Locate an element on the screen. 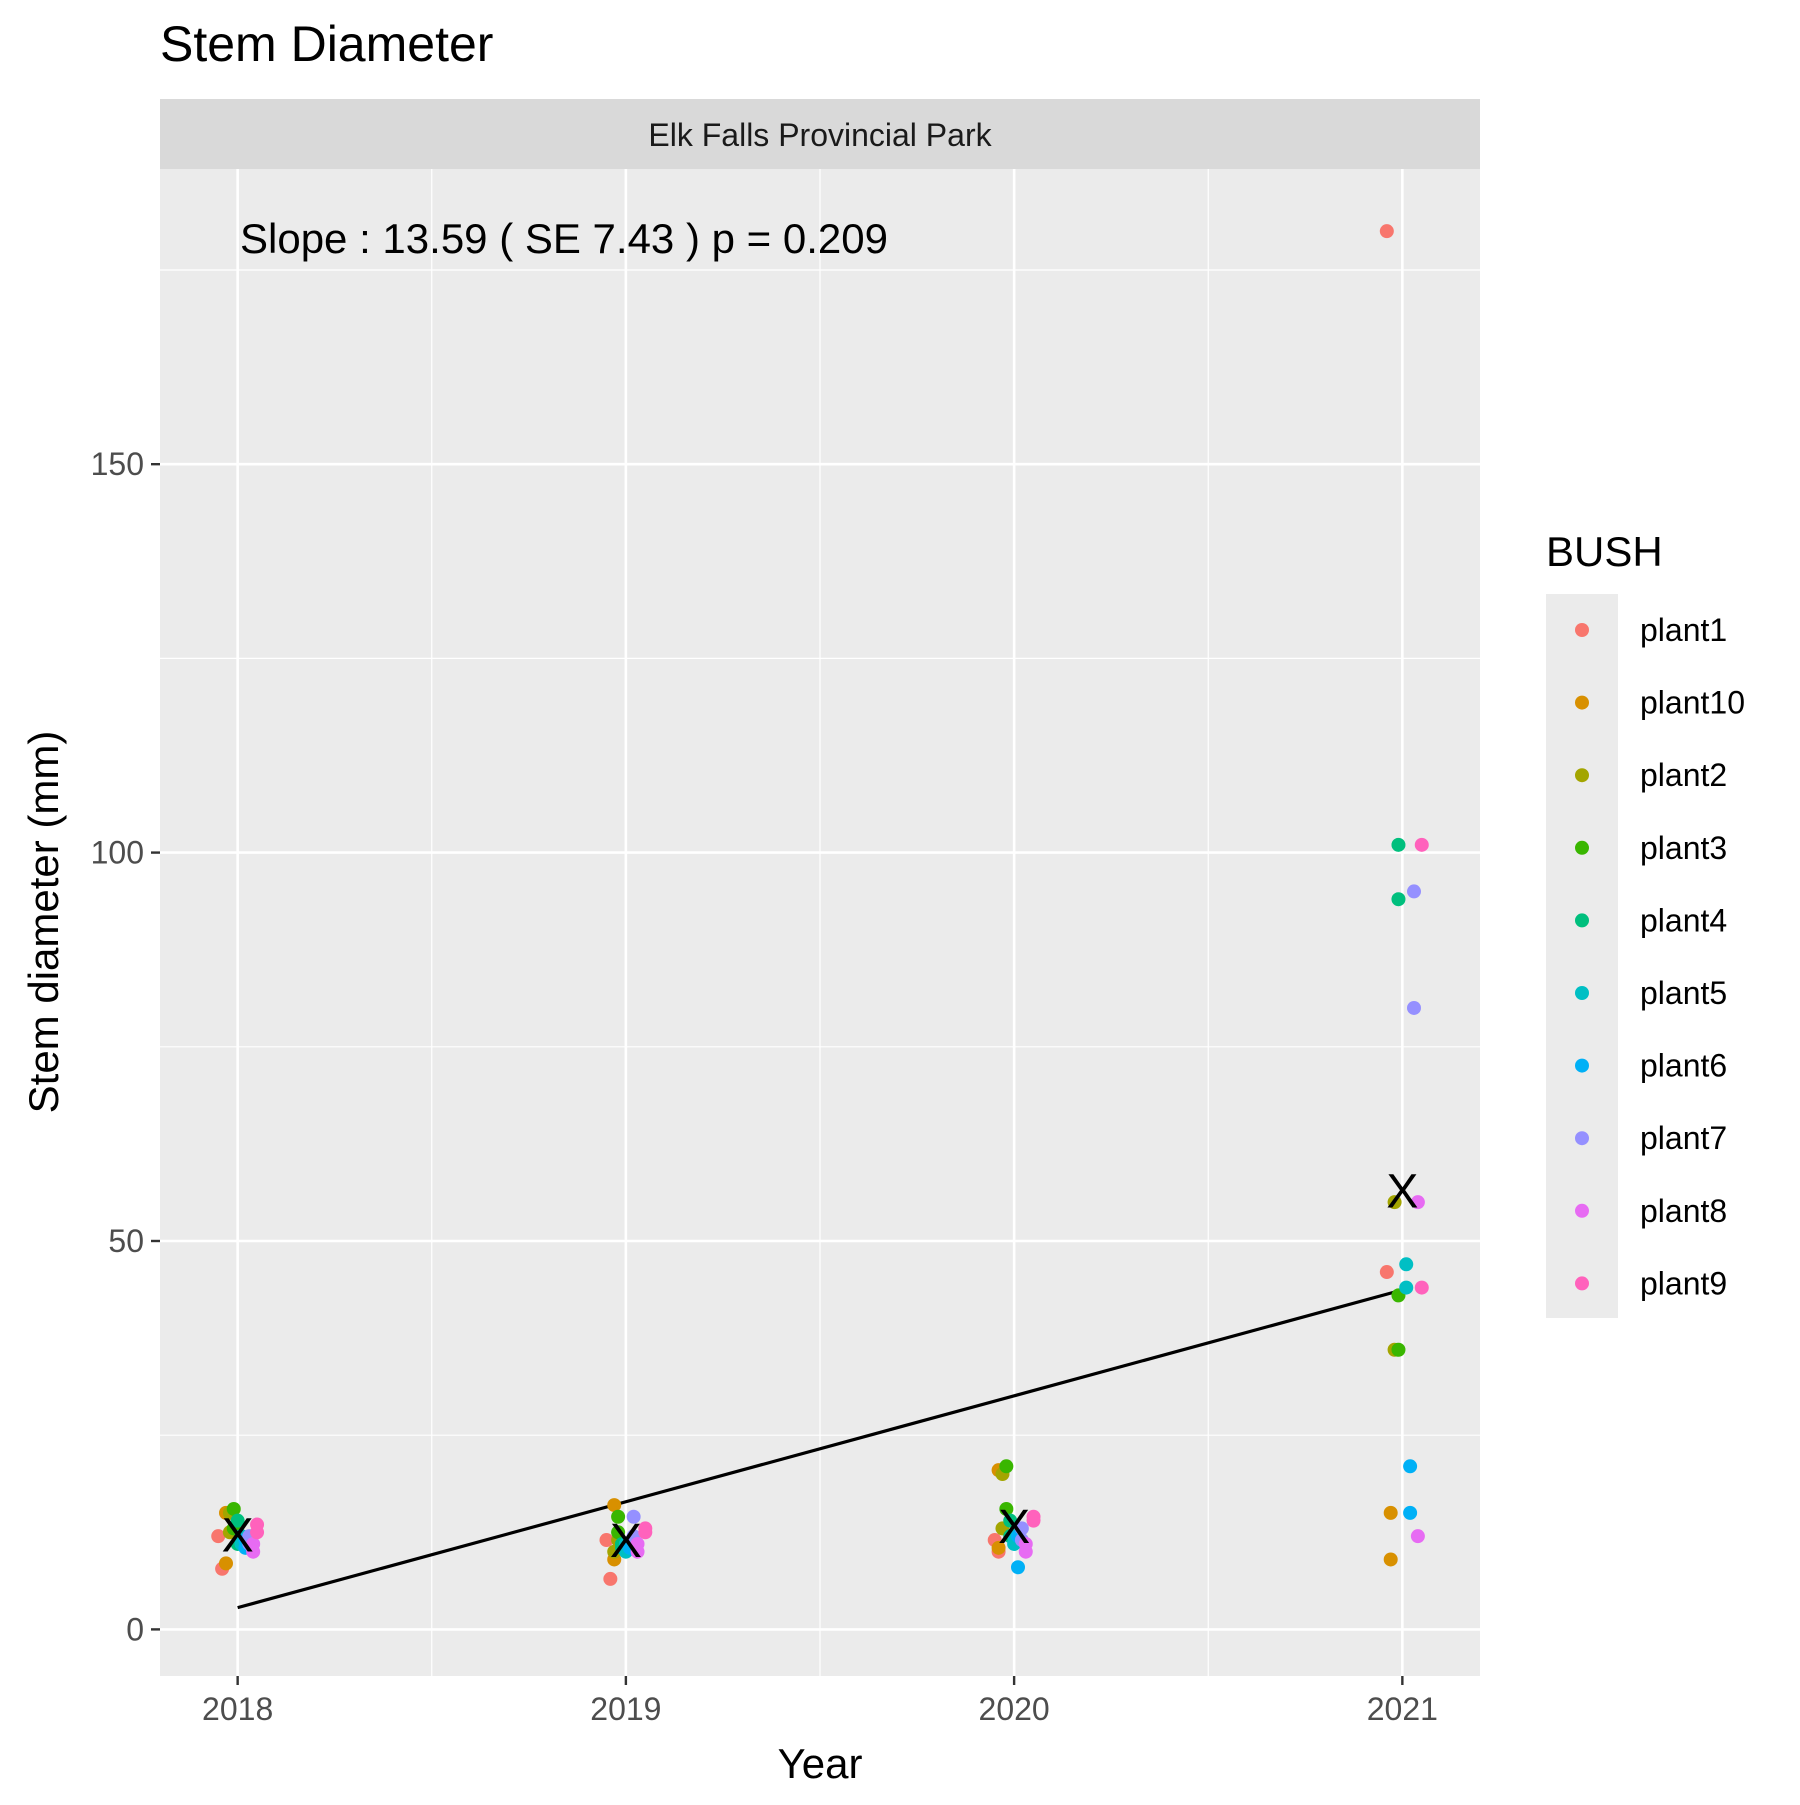  legend-label-plant5: plant5 is located at coordinates (1683, 993).